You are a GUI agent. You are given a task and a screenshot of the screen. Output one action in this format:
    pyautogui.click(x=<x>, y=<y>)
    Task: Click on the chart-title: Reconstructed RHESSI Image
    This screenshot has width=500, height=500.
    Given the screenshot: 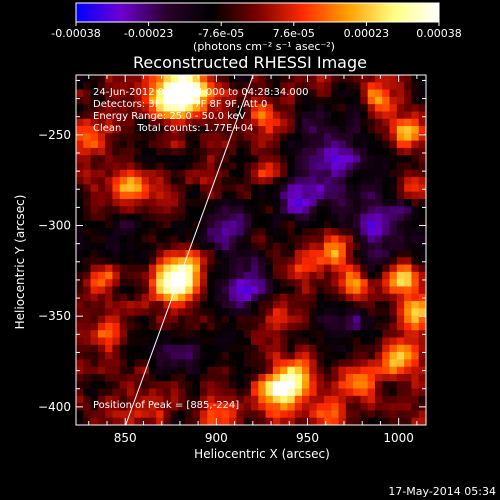 What is the action you would take?
    pyautogui.click(x=250, y=62)
    